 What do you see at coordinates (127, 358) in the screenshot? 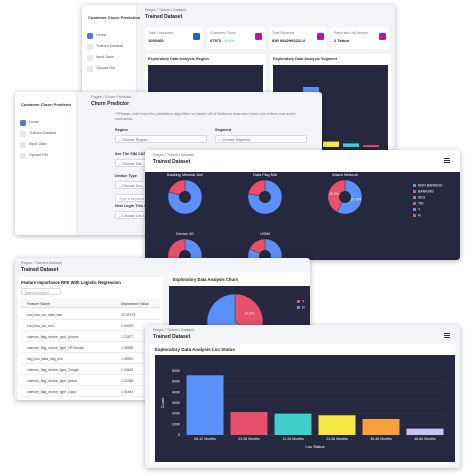
I see `table-cell: 1.05952` at bounding box center [127, 358].